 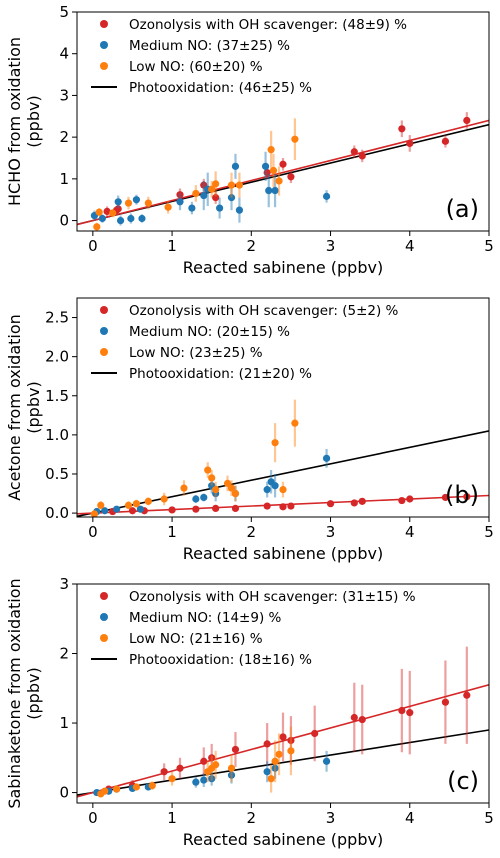 What do you see at coordinates (64, 654) in the screenshot?
I see `y-tick-label: 2` at bounding box center [64, 654].